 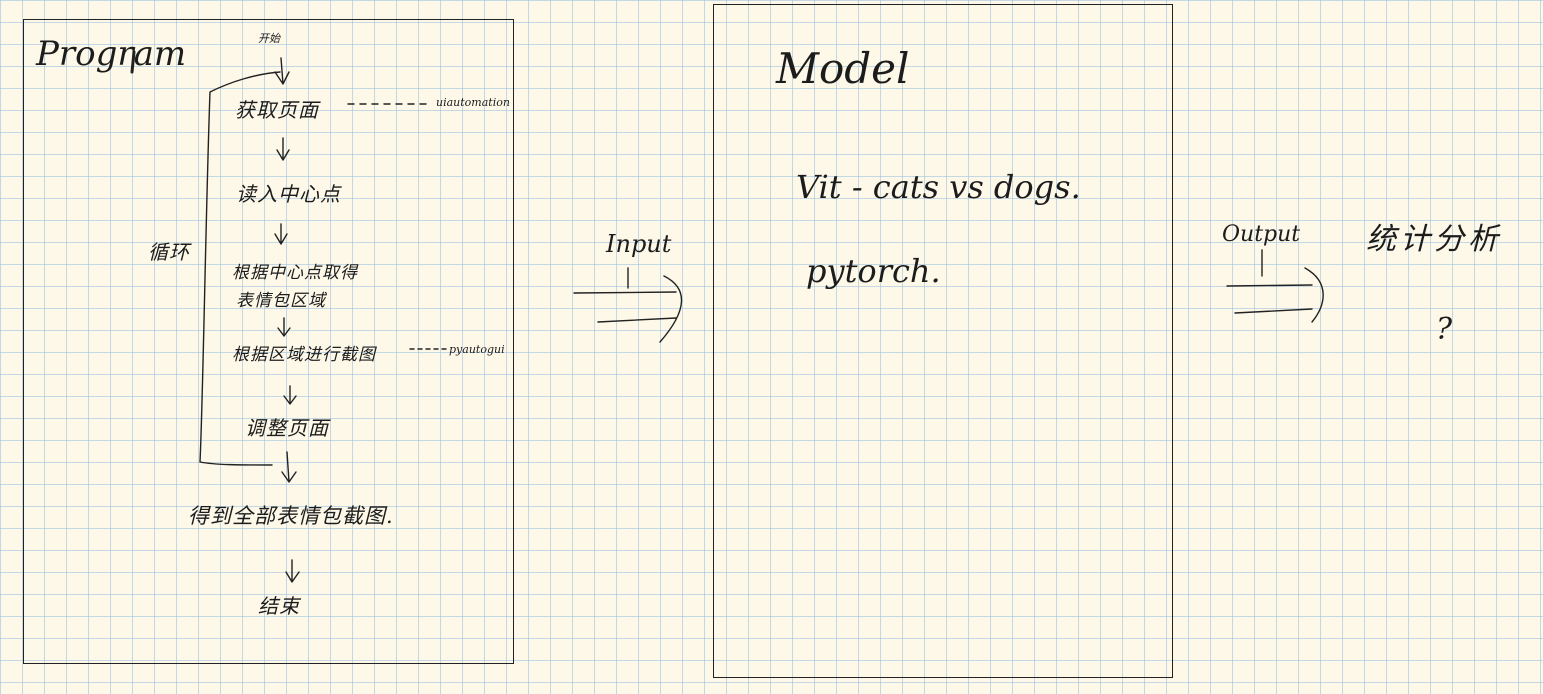 I want to click on step-adjust-page: 调整页面, so click(x=287, y=428).